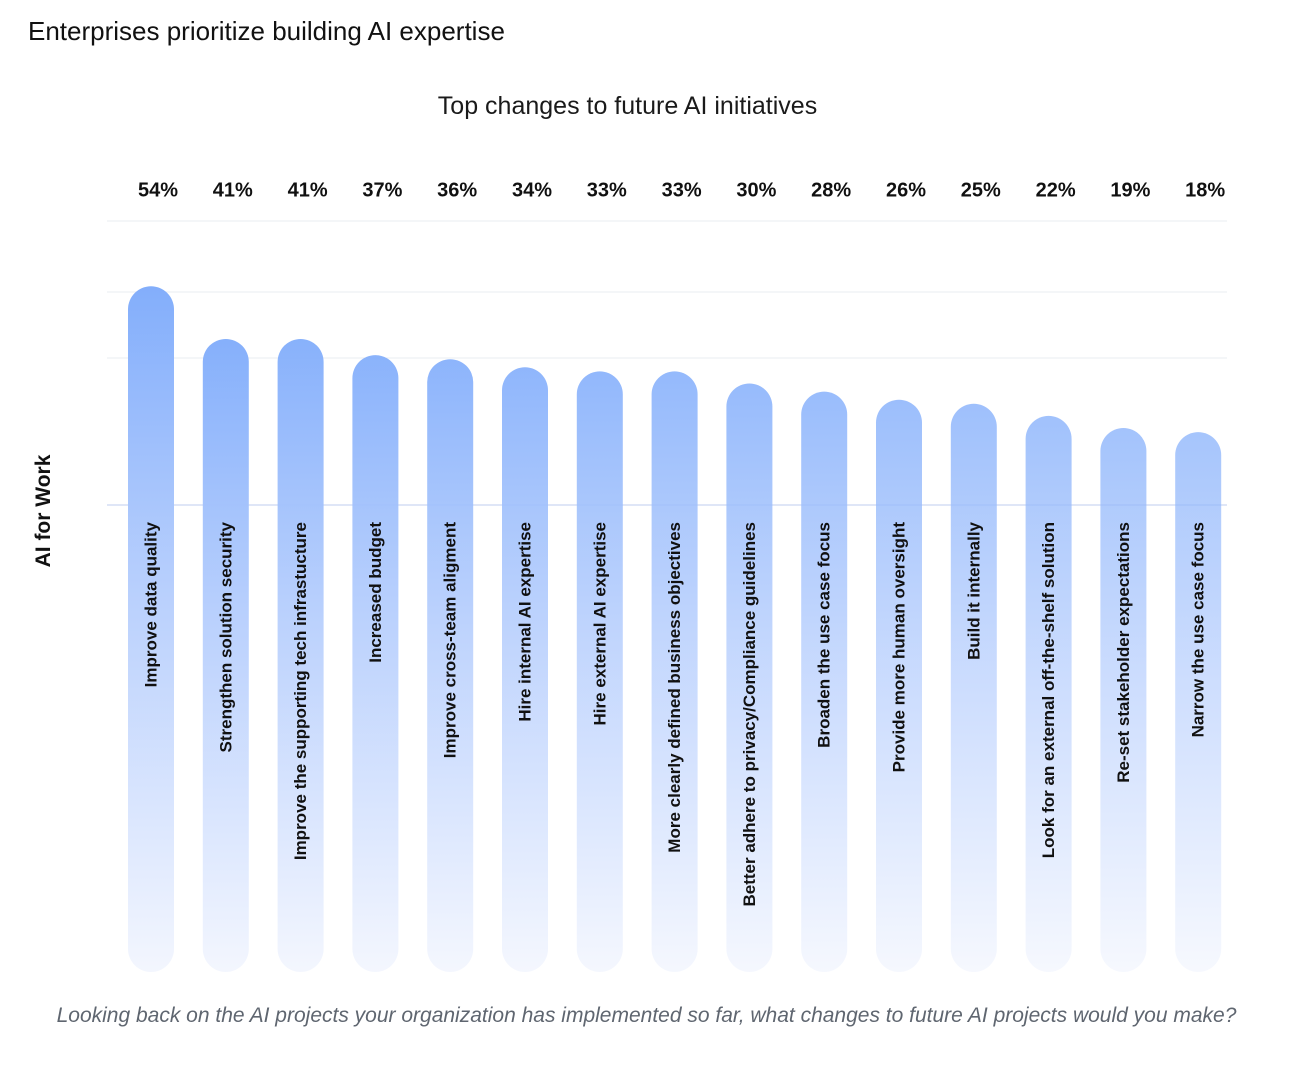  What do you see at coordinates (150, 604) in the screenshot?
I see `category-label: Improve data quality` at bounding box center [150, 604].